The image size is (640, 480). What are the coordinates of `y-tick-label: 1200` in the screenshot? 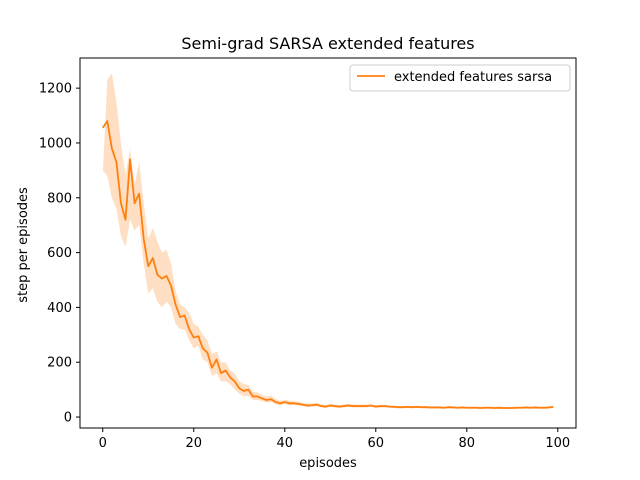 It's located at (55, 89).